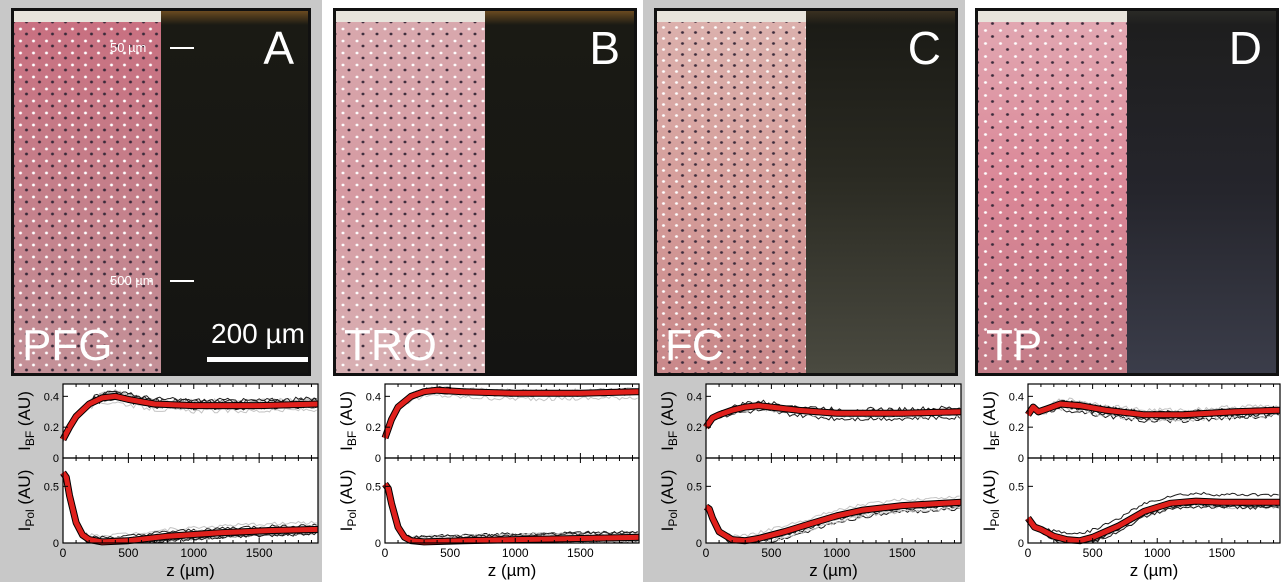 The image size is (1284, 582). I want to click on scale-bar, so click(257, 359).